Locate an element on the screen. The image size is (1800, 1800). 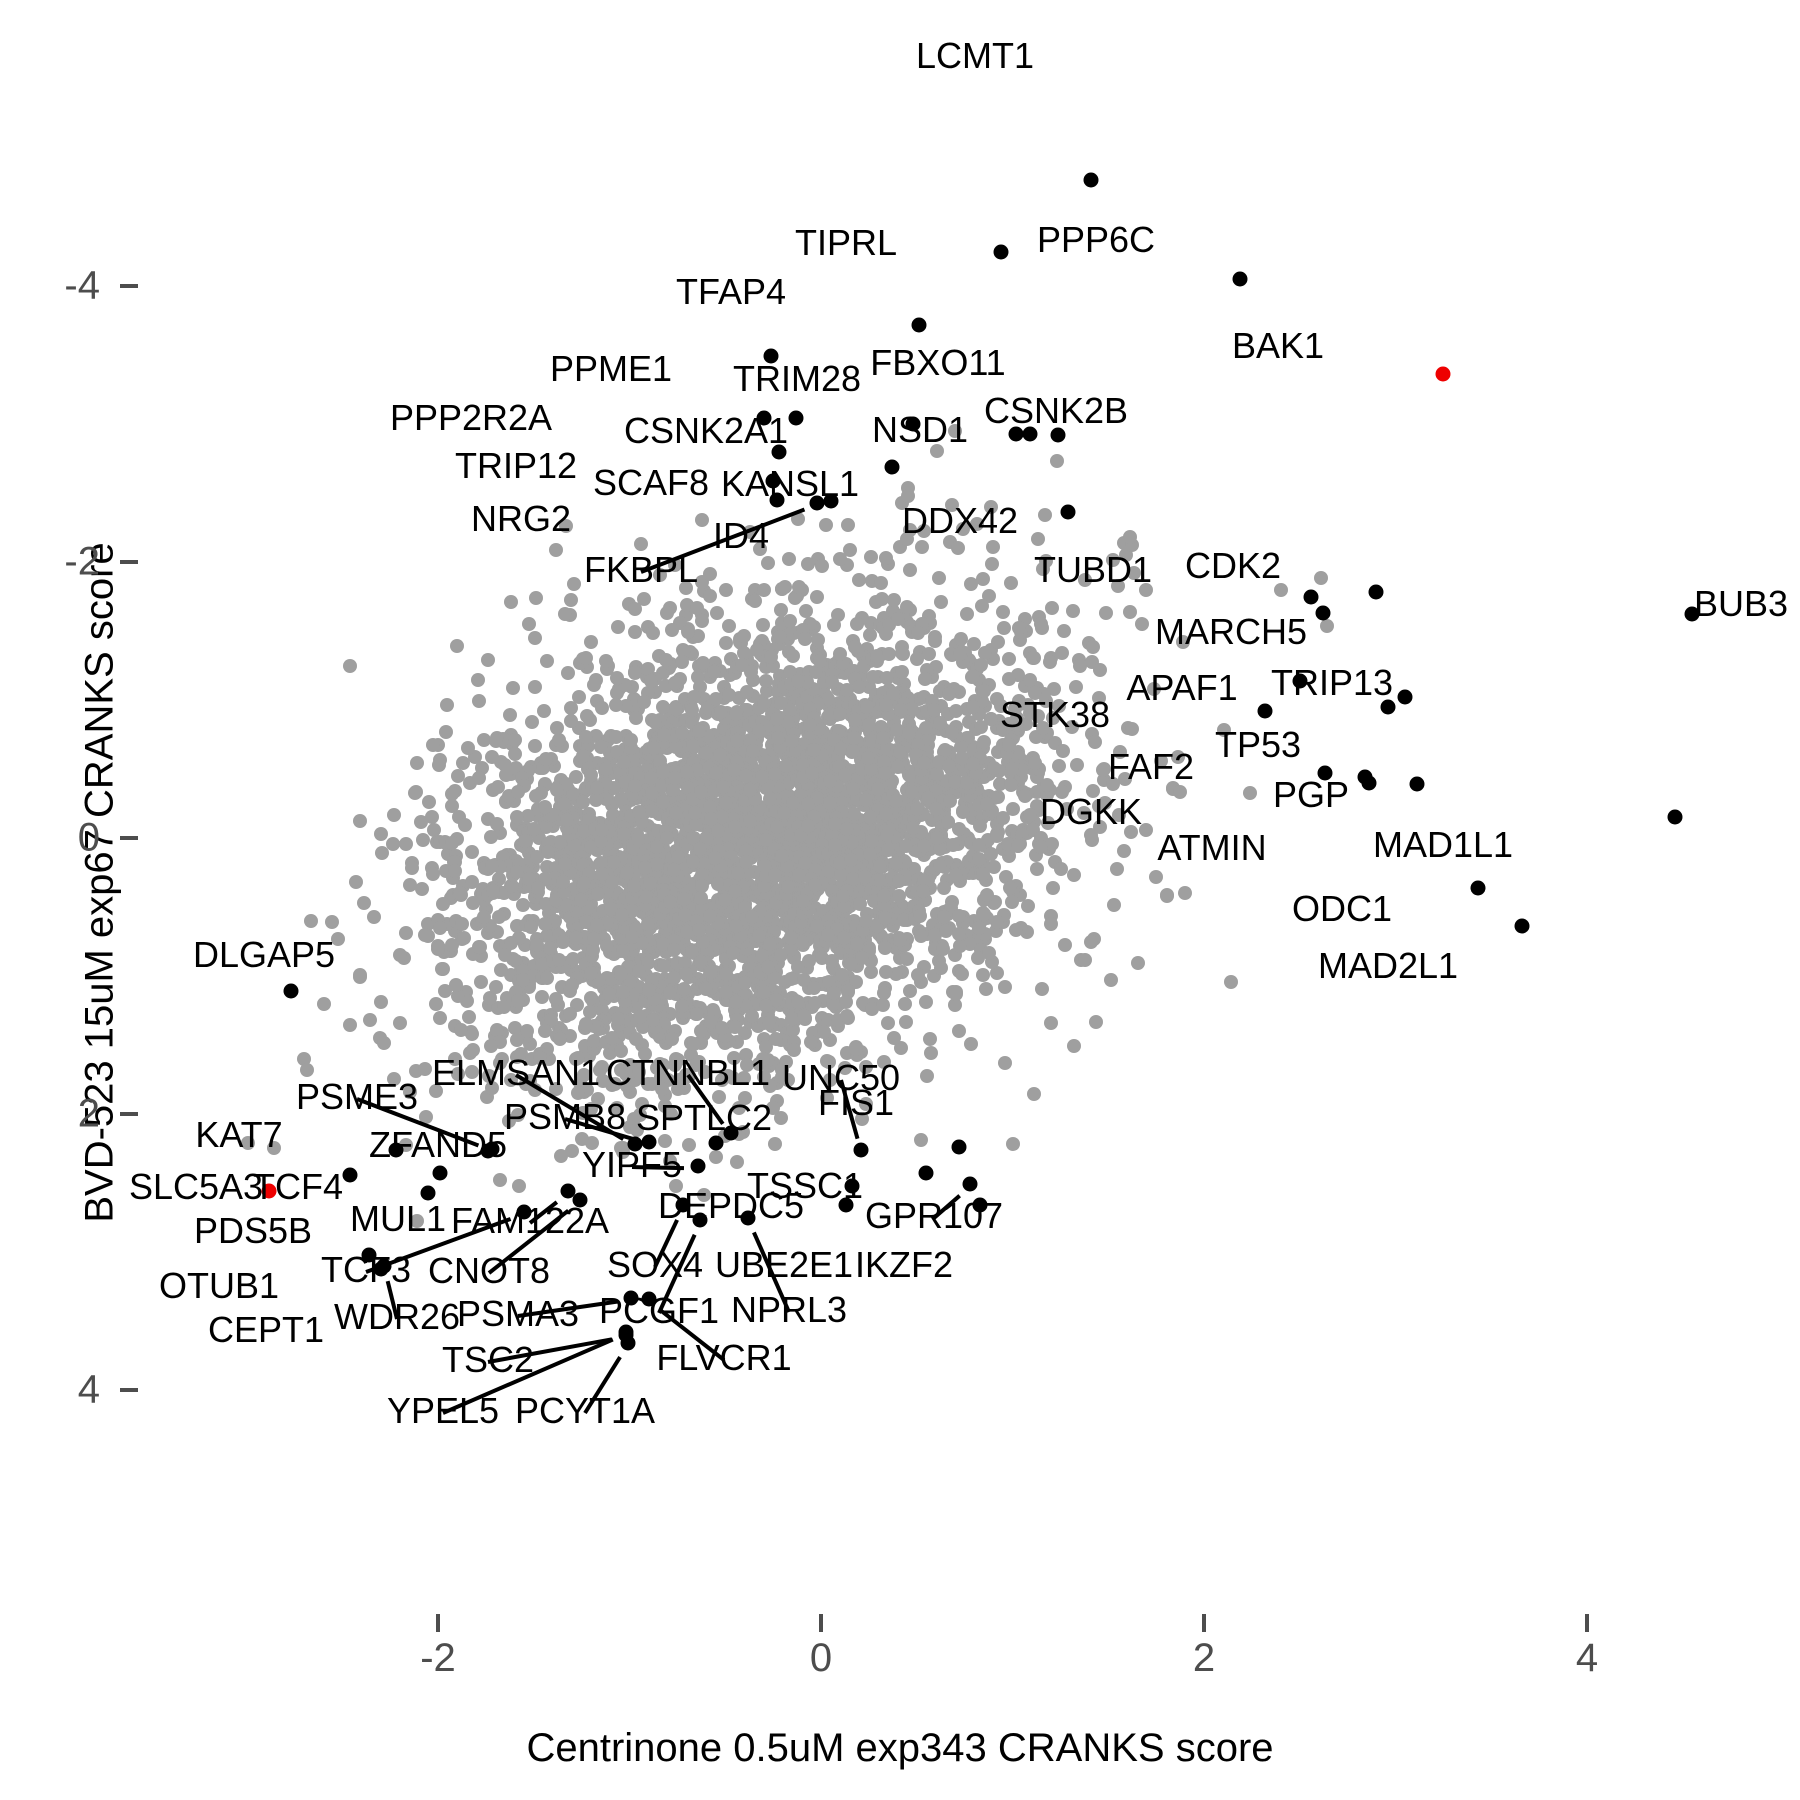
scatter-point-tiprl is located at coordinates (1001, 251).